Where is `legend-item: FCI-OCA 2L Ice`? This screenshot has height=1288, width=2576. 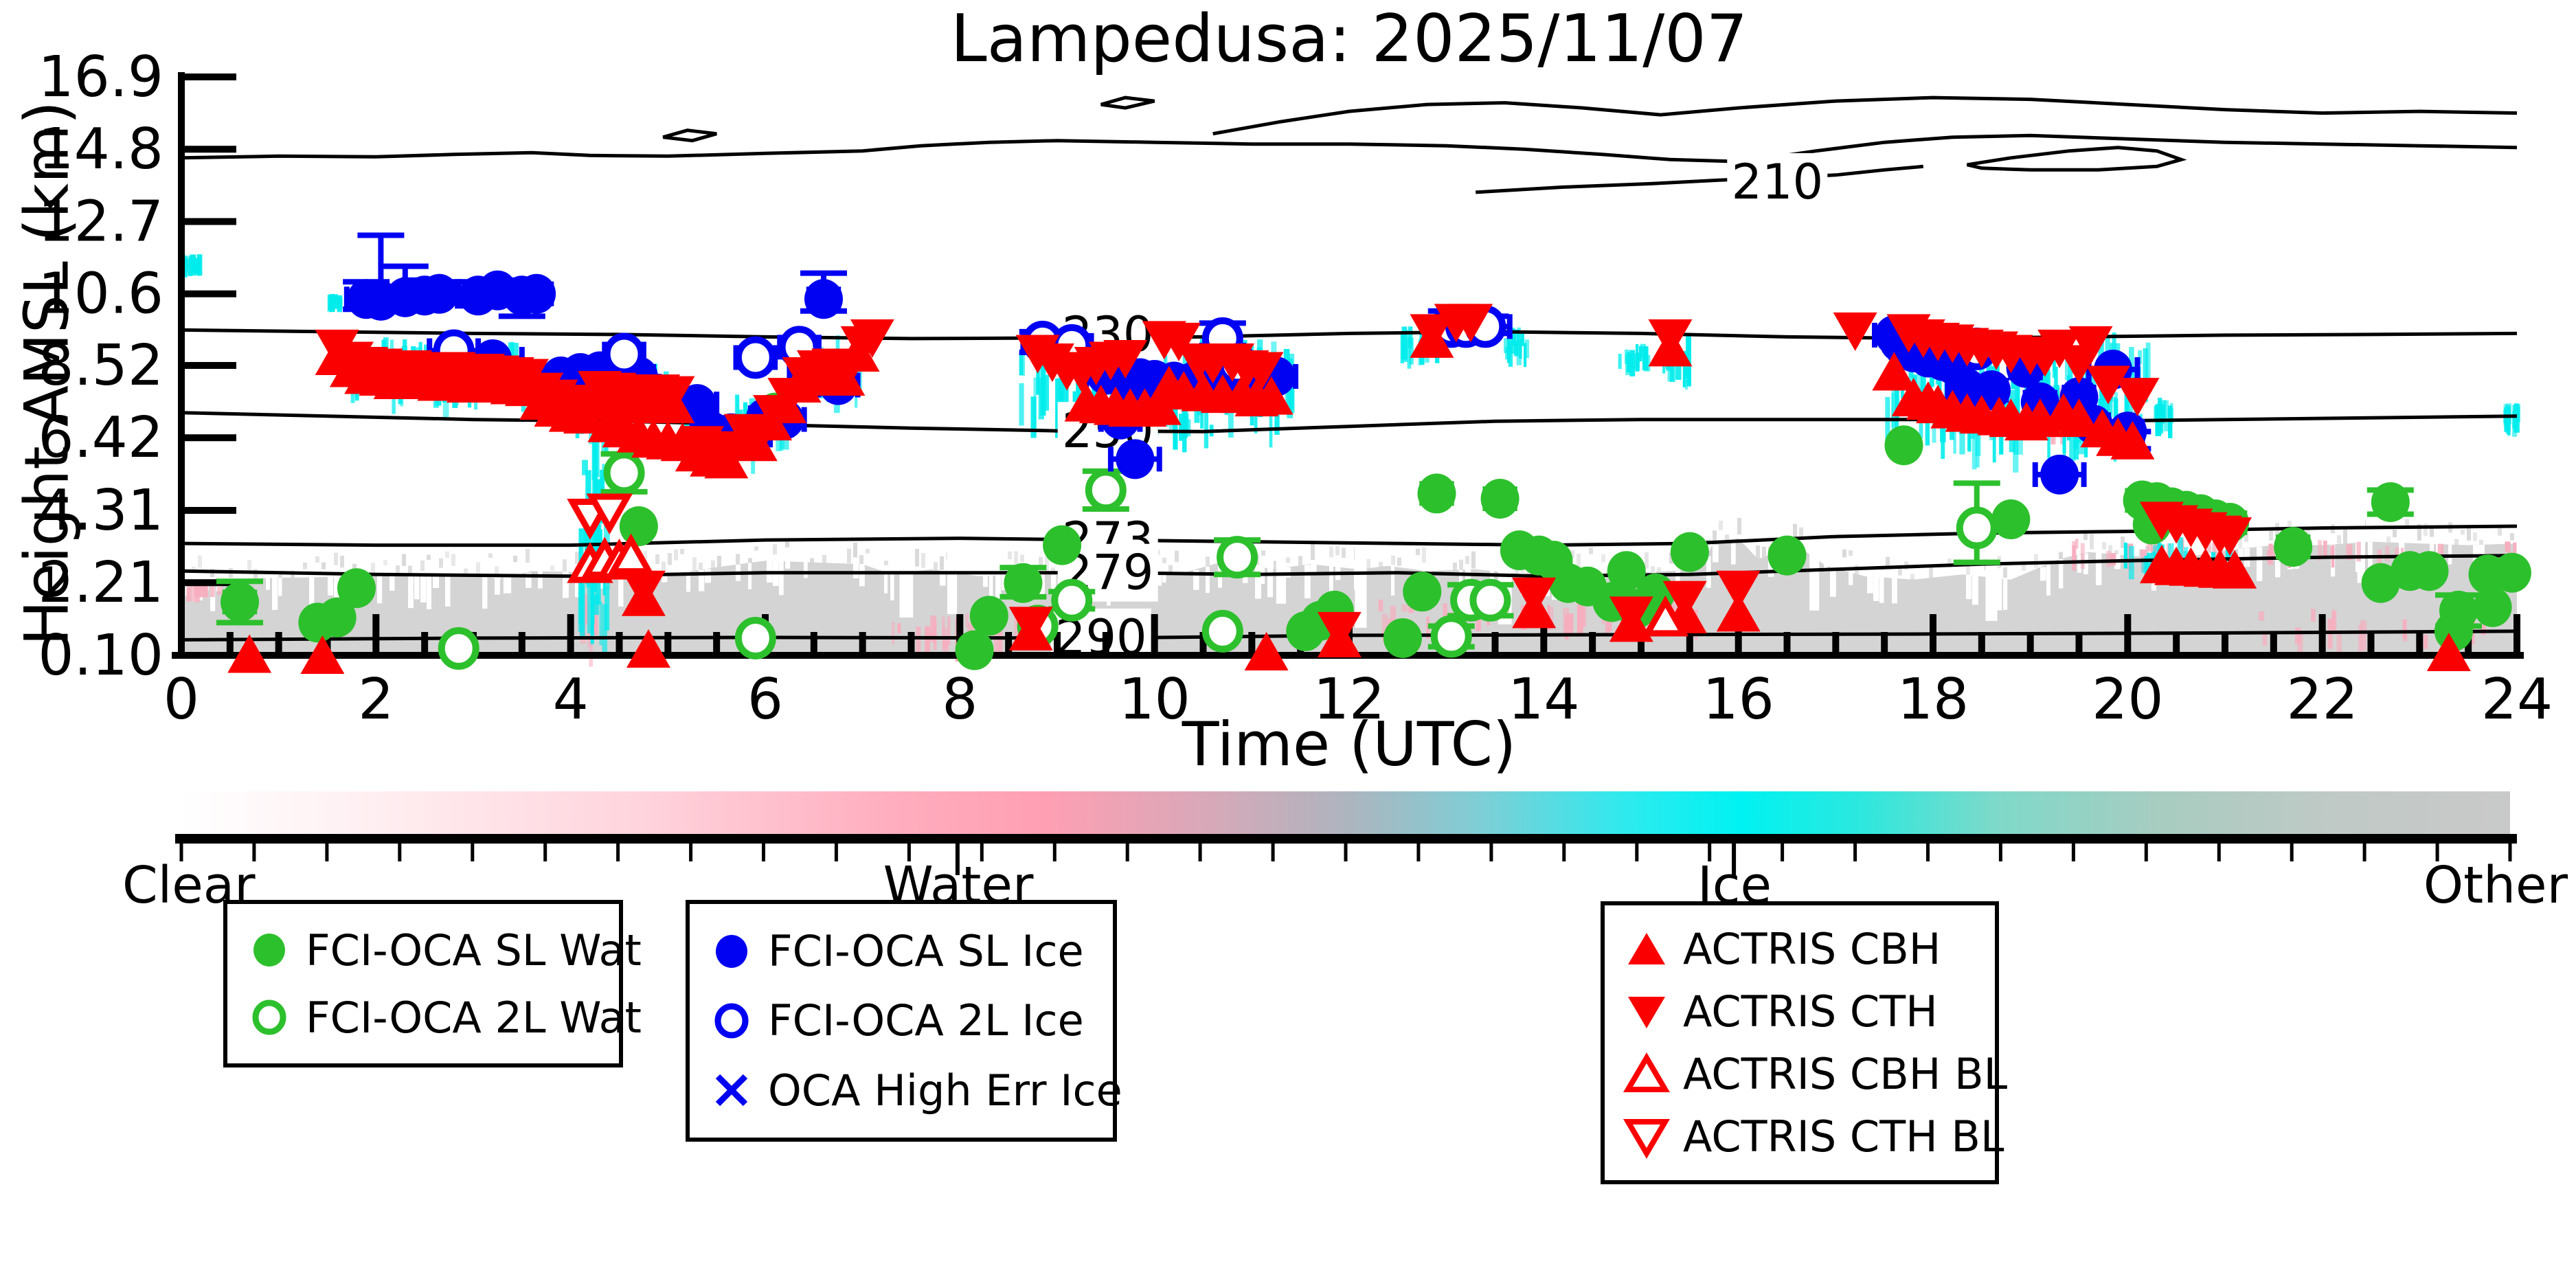 legend-item: FCI-OCA 2L Ice is located at coordinates (901, 1020).